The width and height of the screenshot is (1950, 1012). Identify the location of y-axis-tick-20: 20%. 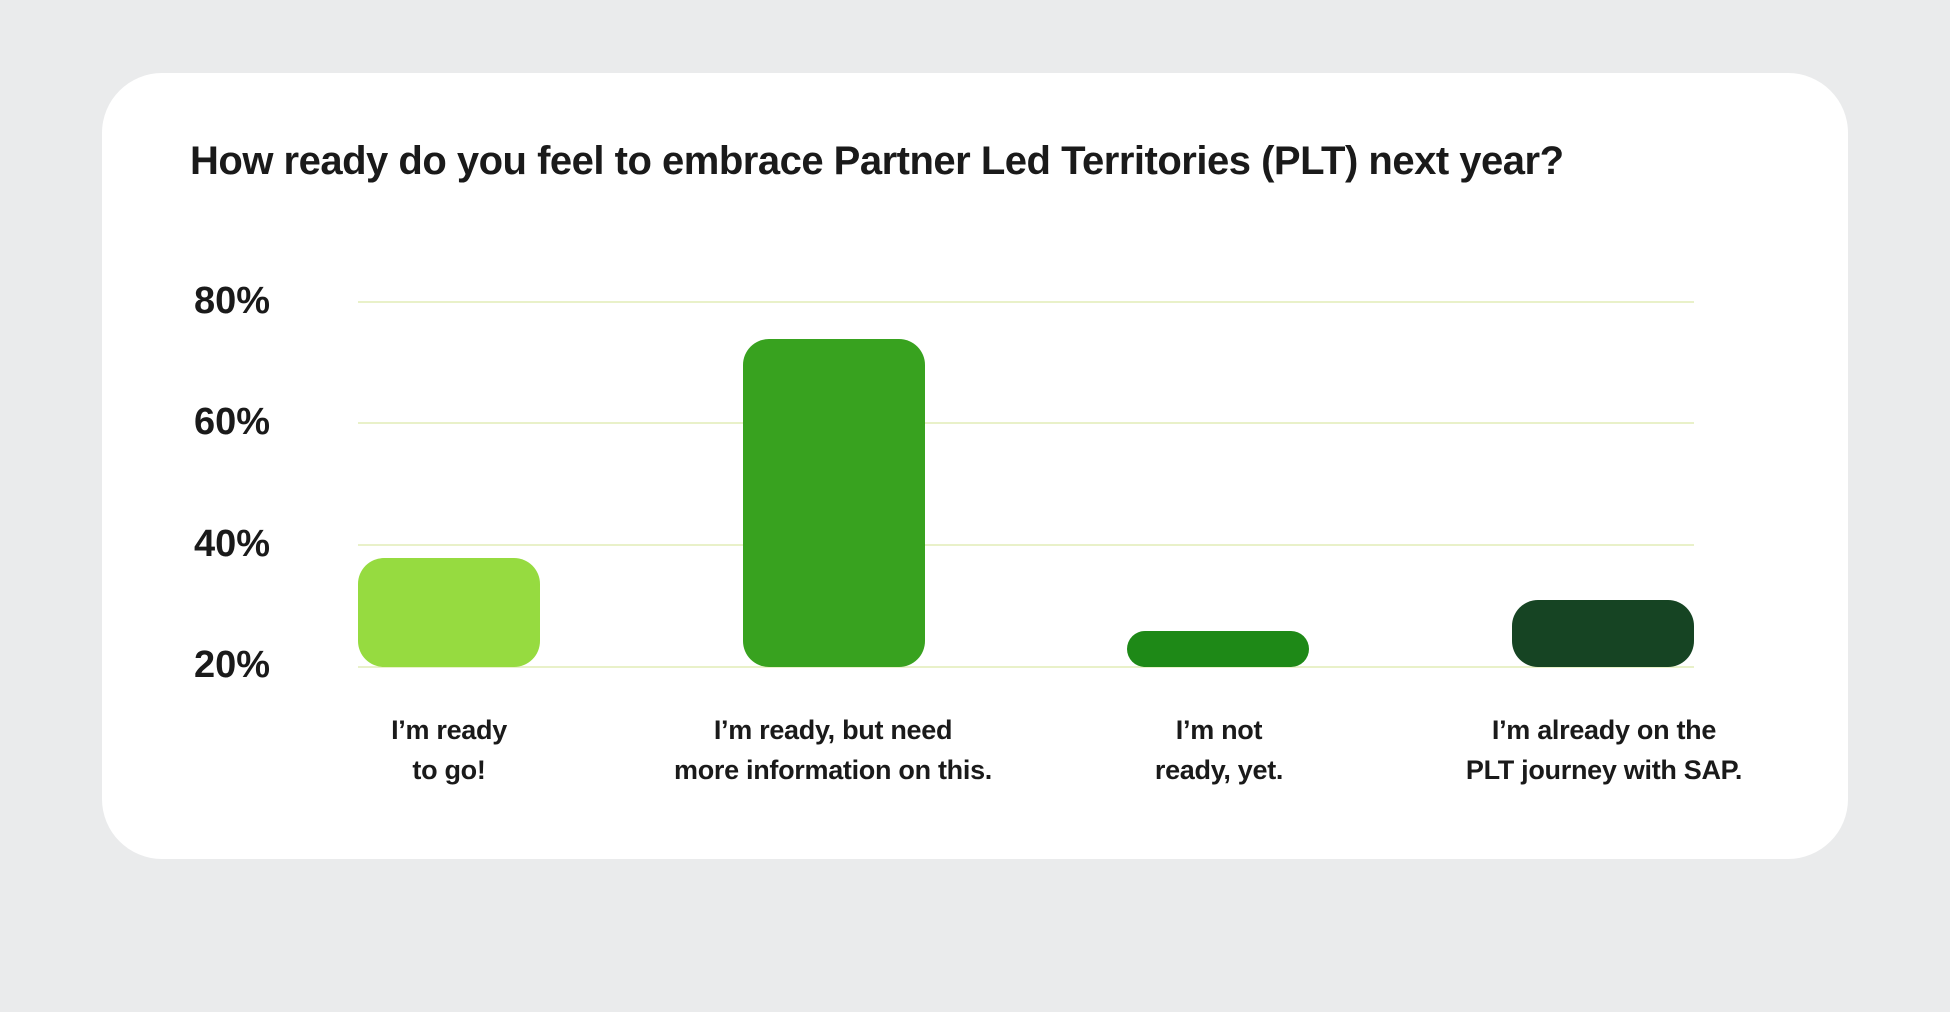
(231, 665).